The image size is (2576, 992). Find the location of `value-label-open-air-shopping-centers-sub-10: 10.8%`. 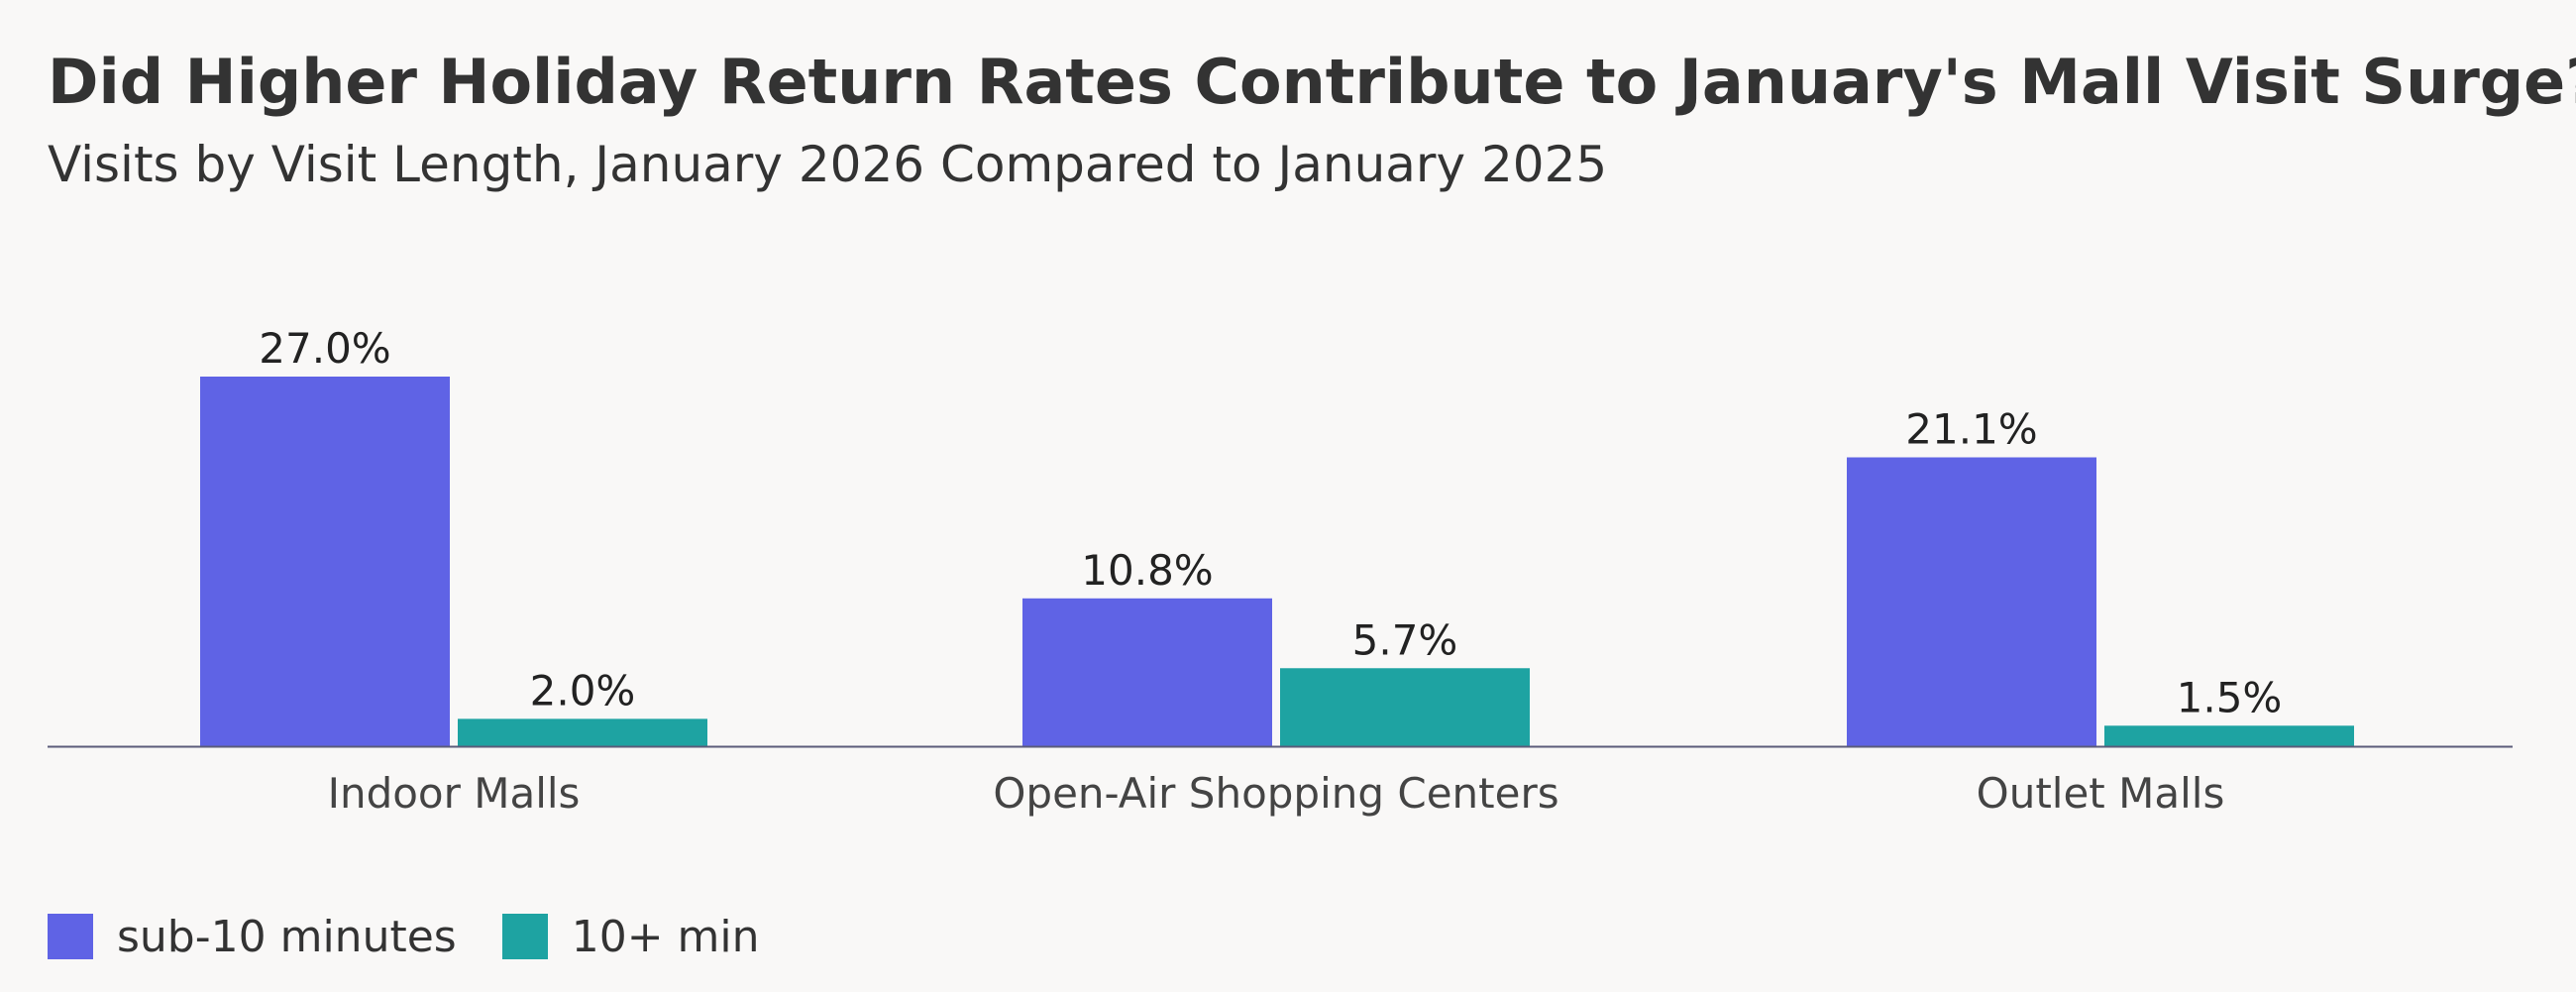

value-label-open-air-shopping-centers-sub-10: 10.8% is located at coordinates (1147, 570).